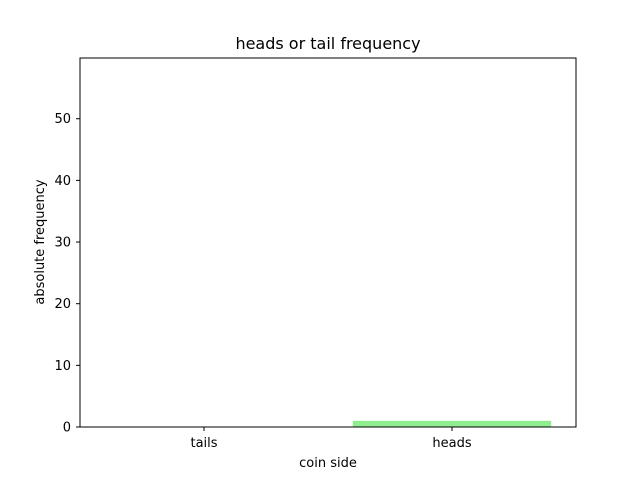 This screenshot has width=640, height=480. I want to click on y-tick-label: 0, so click(67, 428).